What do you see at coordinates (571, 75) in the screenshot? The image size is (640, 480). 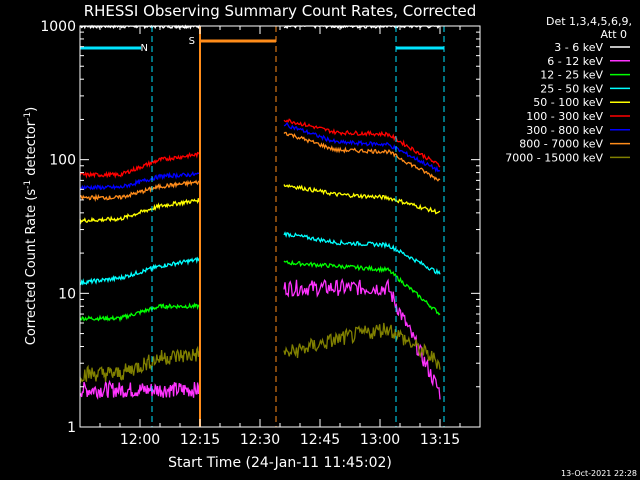 I see `legend-label: 12 - 25 keV` at bounding box center [571, 75].